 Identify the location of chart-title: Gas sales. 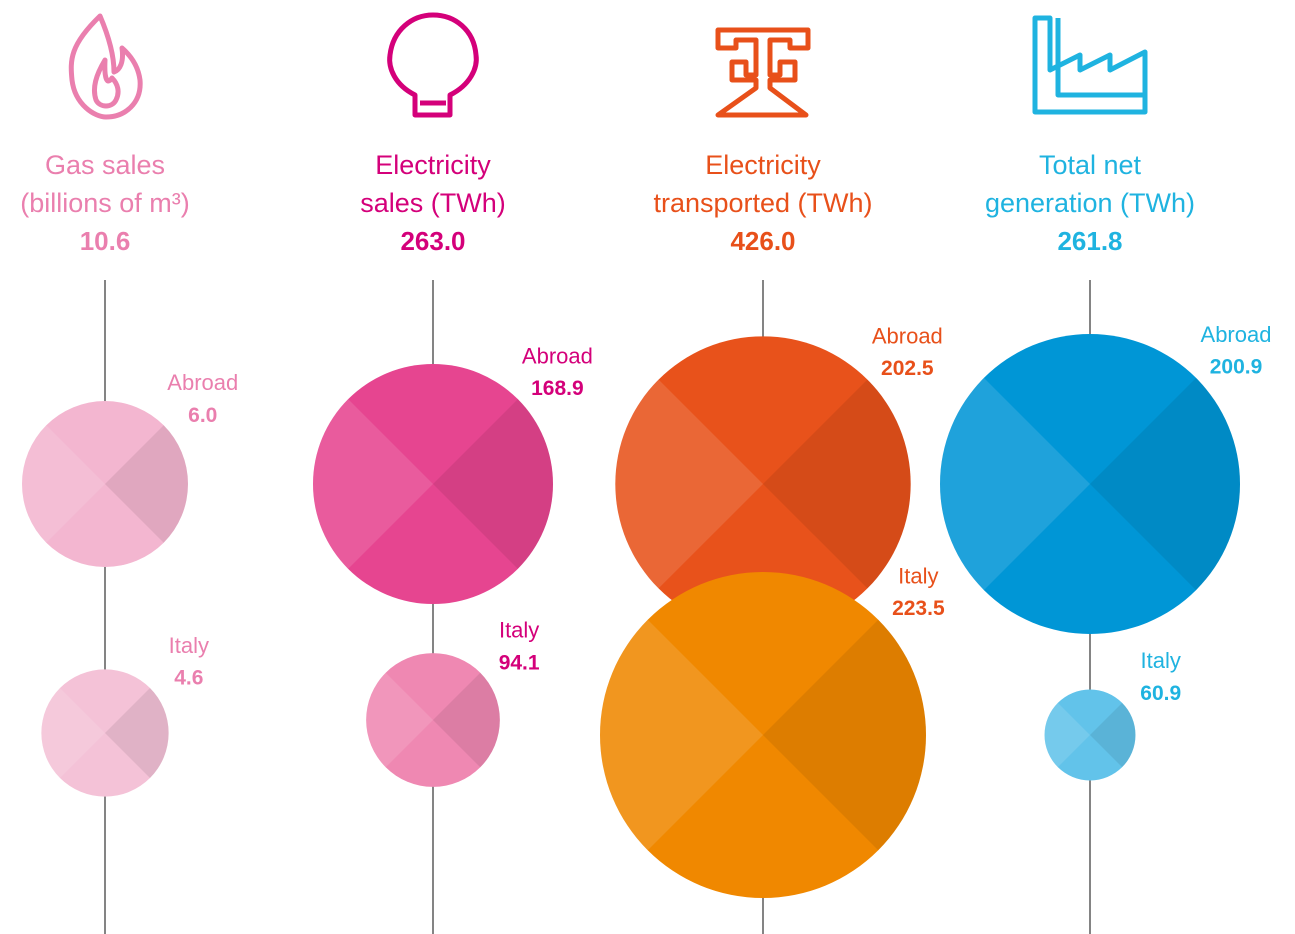
(105, 165).